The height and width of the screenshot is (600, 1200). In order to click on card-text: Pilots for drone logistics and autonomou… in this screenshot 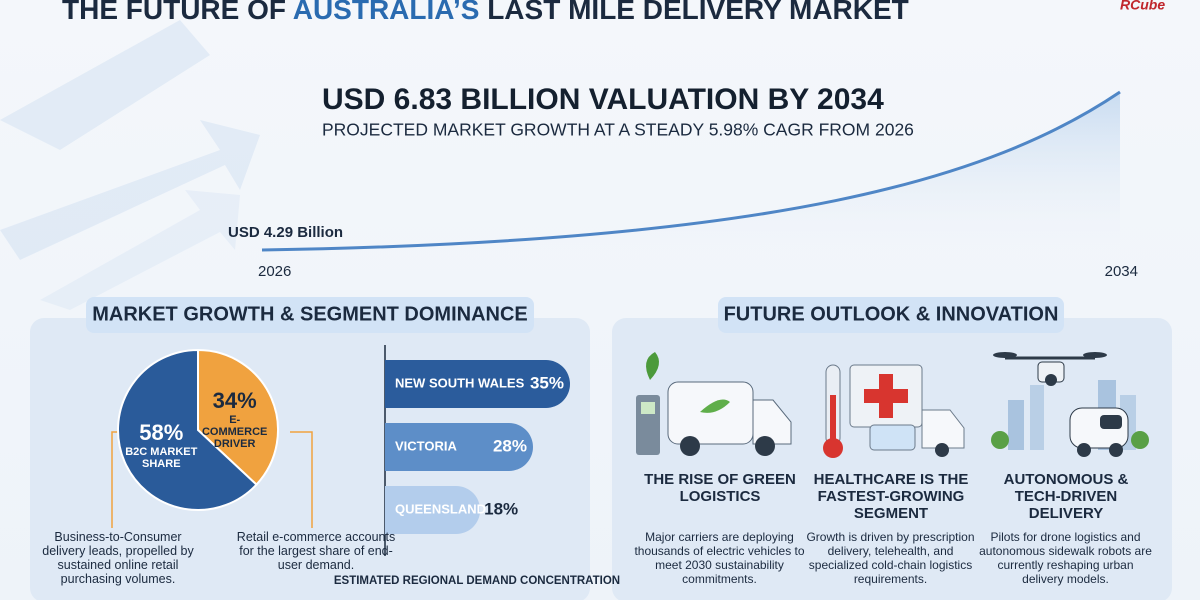, I will do `click(1065, 558)`.